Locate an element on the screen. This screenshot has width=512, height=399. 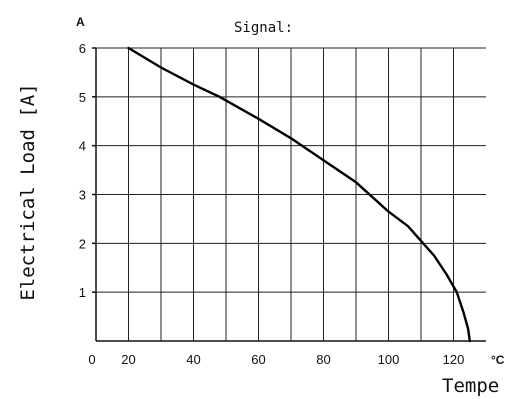
chart-title: Signal: is located at coordinates (263, 28).